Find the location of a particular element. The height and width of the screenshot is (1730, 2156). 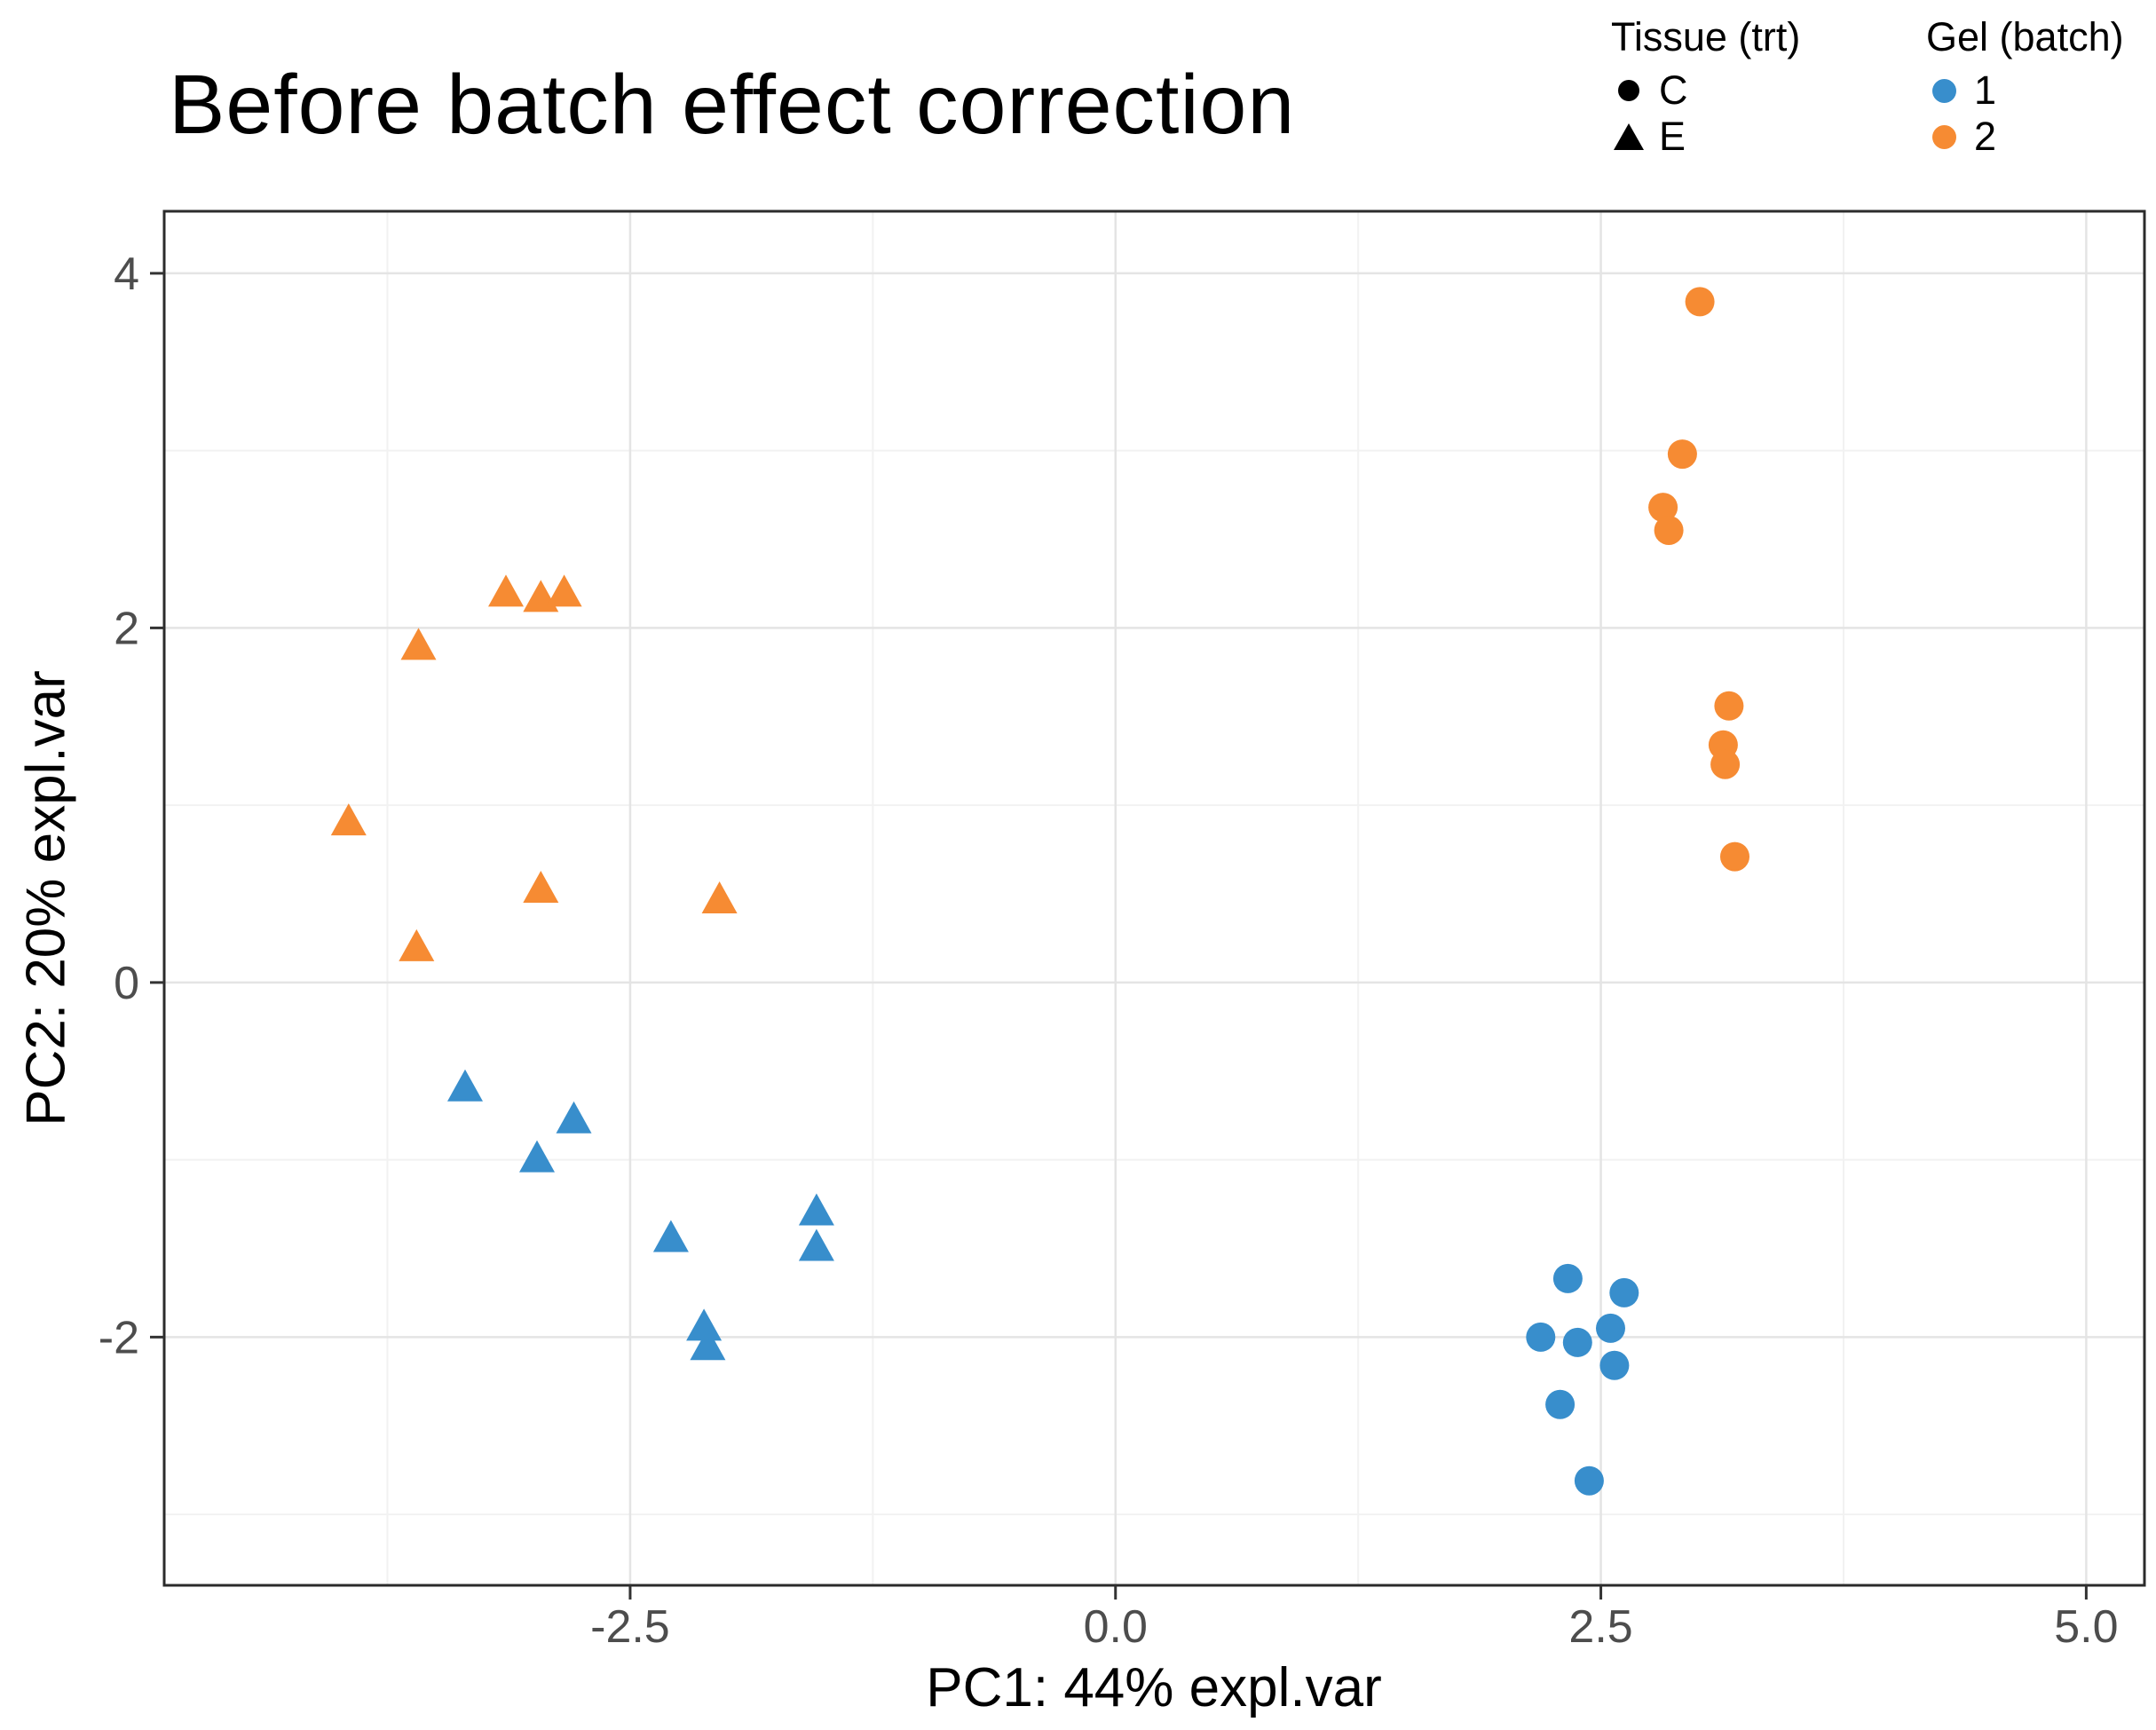

page-title: Before batch effect correction is located at coordinates (732, 105).